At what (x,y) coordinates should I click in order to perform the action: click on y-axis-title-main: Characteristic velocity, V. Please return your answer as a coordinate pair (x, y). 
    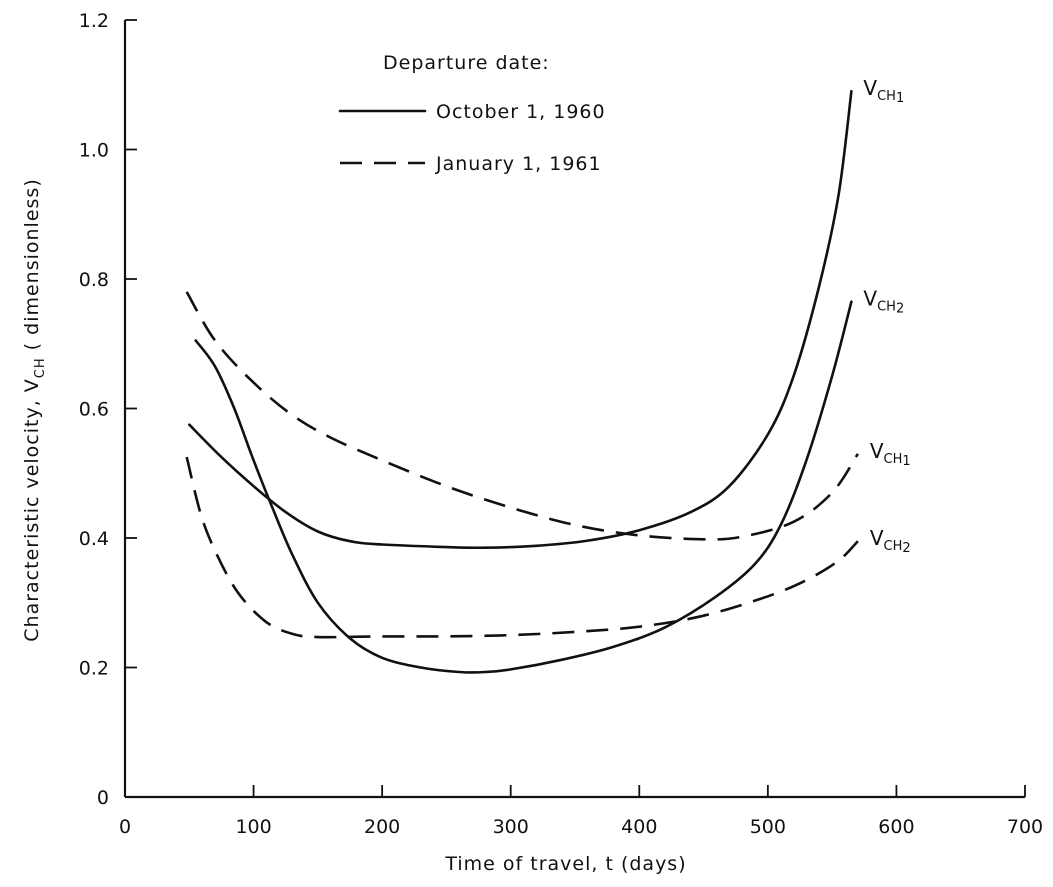
    Looking at the image, I should click on (32, 510).